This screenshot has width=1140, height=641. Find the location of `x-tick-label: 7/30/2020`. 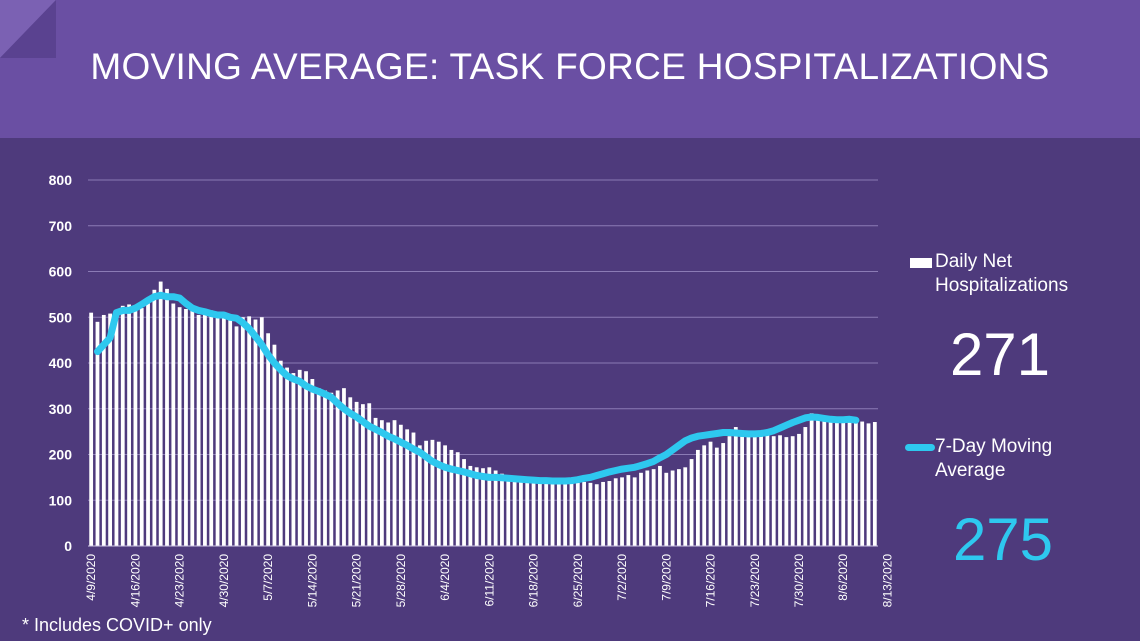

x-tick-label: 7/30/2020 is located at coordinates (799, 581).